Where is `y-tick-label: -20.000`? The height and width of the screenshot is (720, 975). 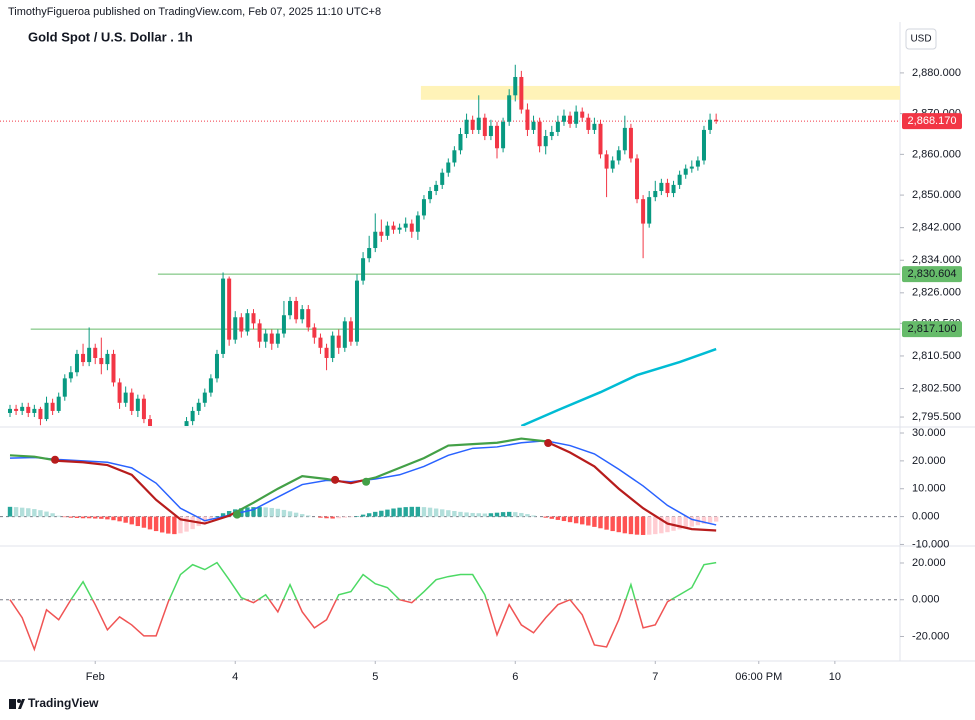
y-tick-label: -20.000 is located at coordinates (930, 636).